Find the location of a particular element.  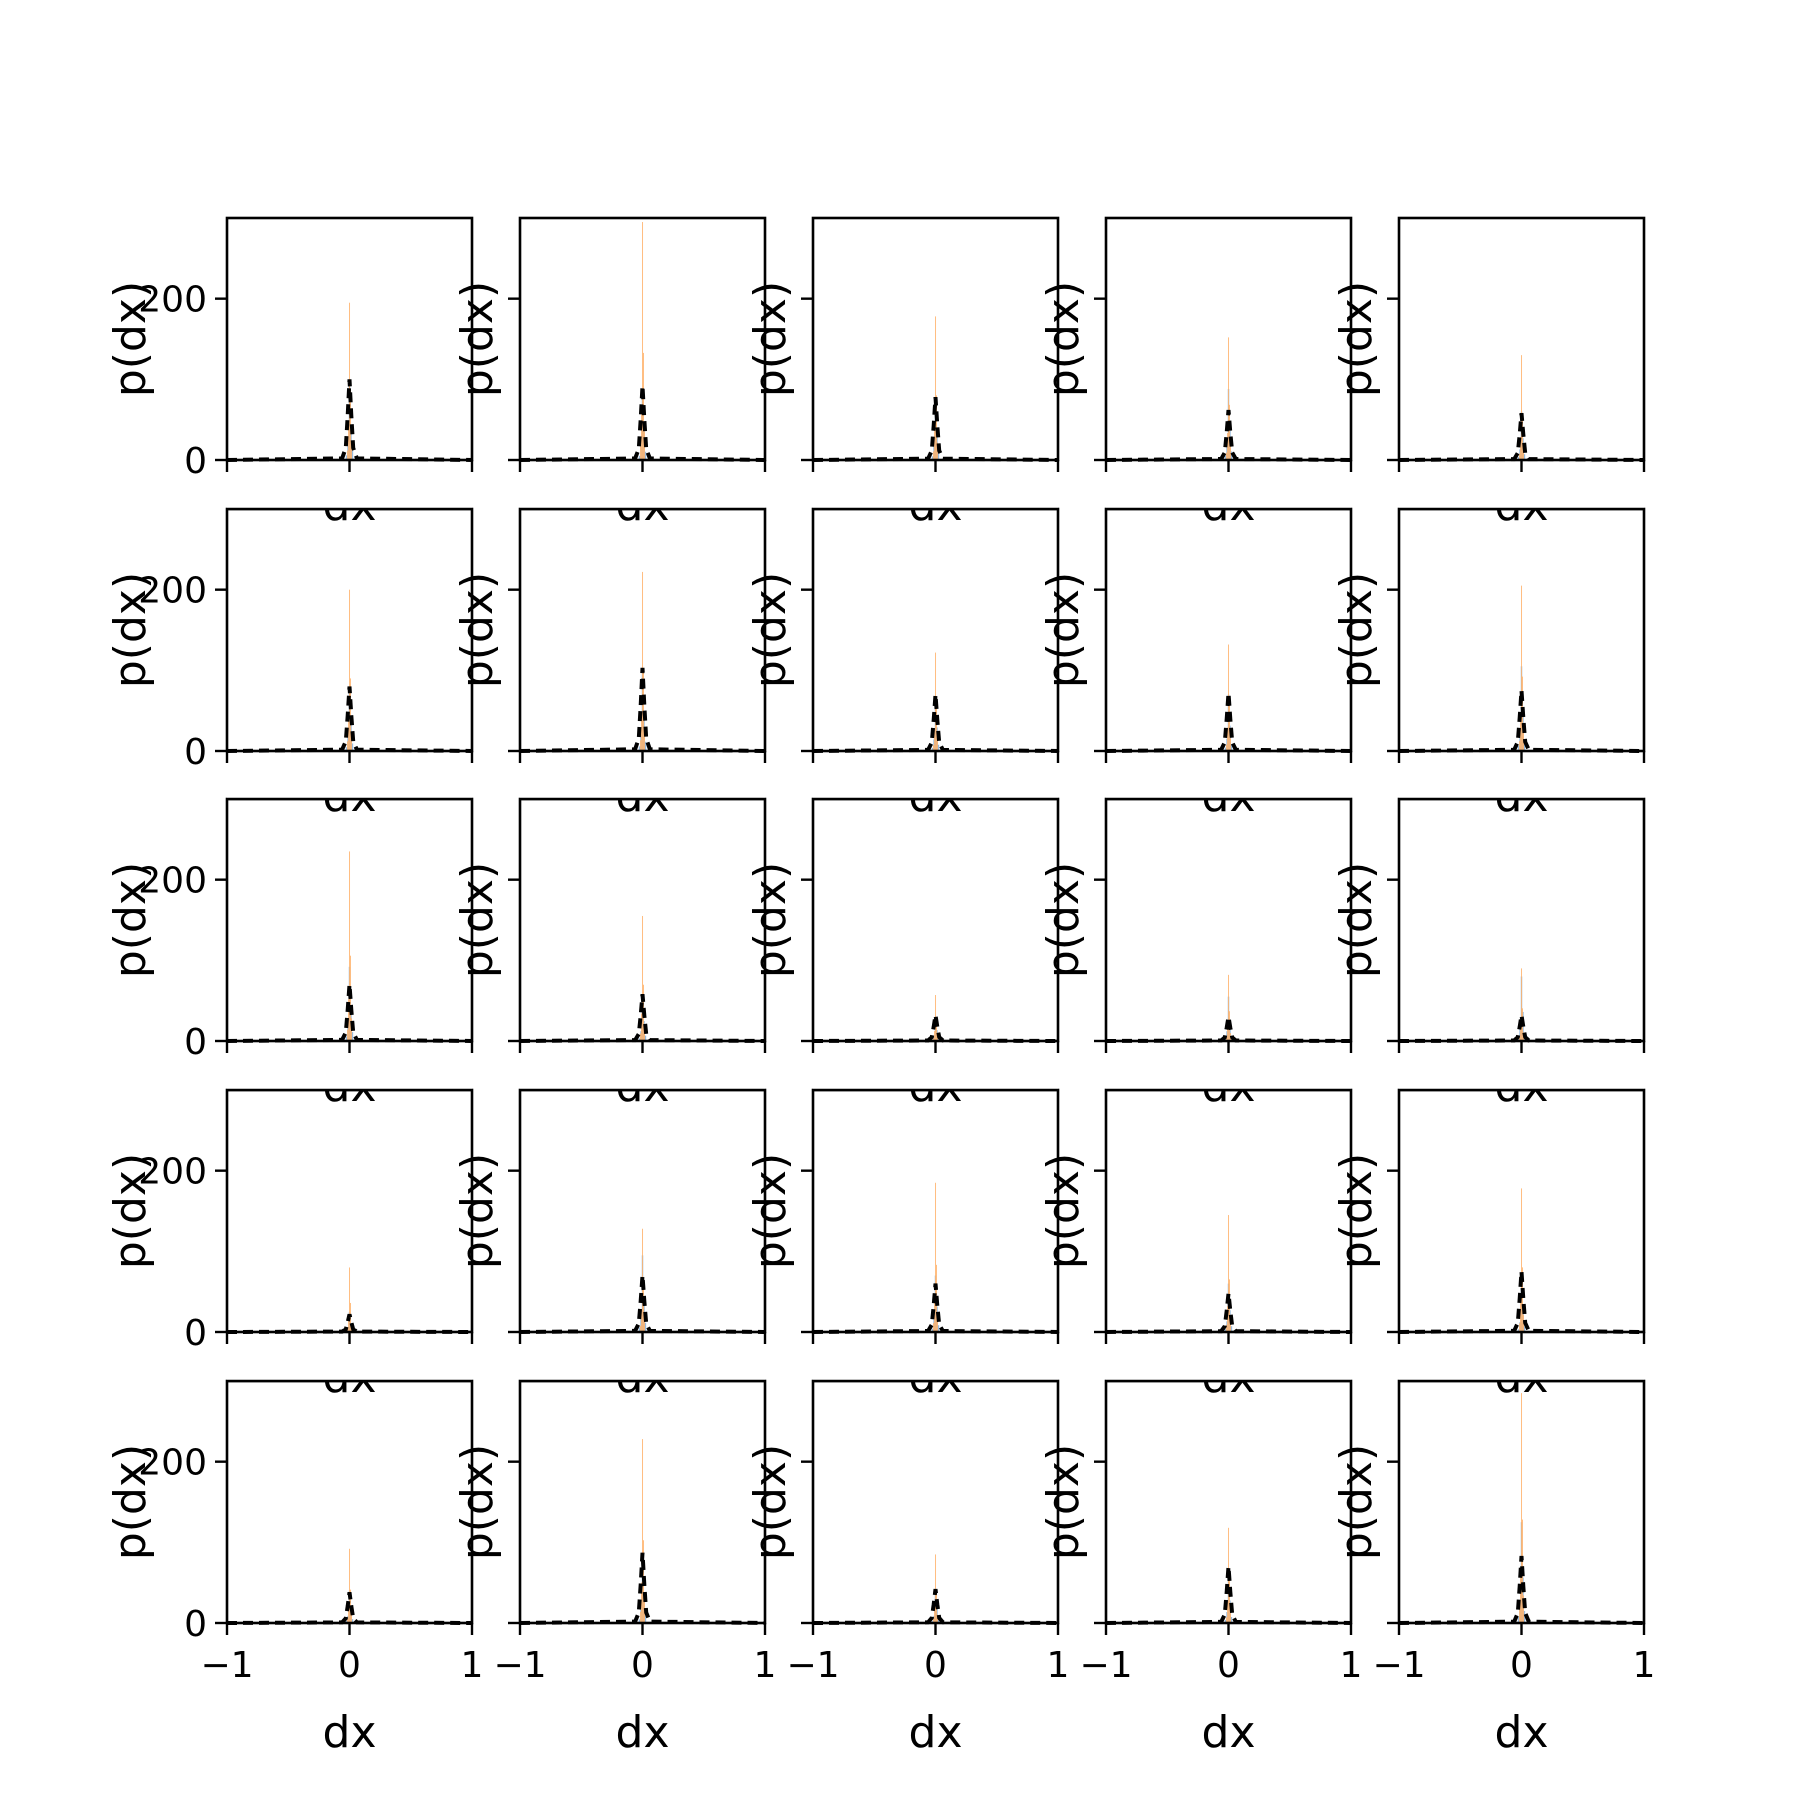

y-tick-label: 0 is located at coordinates (195, 1333).